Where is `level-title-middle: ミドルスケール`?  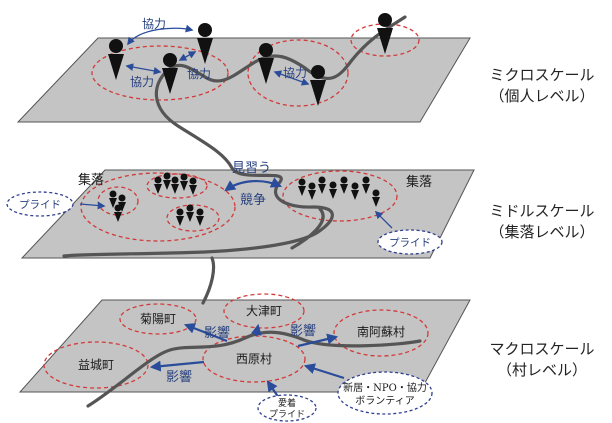
level-title-middle: ミドルスケール is located at coordinates (541, 211).